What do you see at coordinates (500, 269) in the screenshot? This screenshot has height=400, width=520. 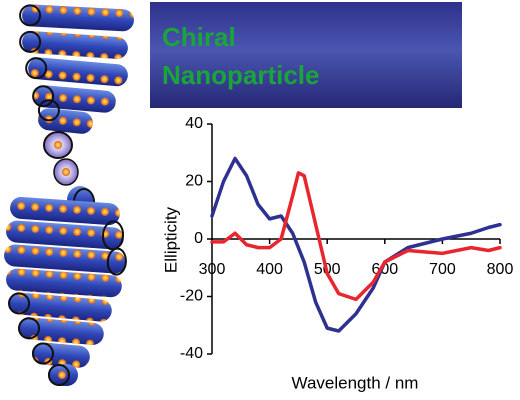 I see `x-tick-label: 800` at bounding box center [500, 269].